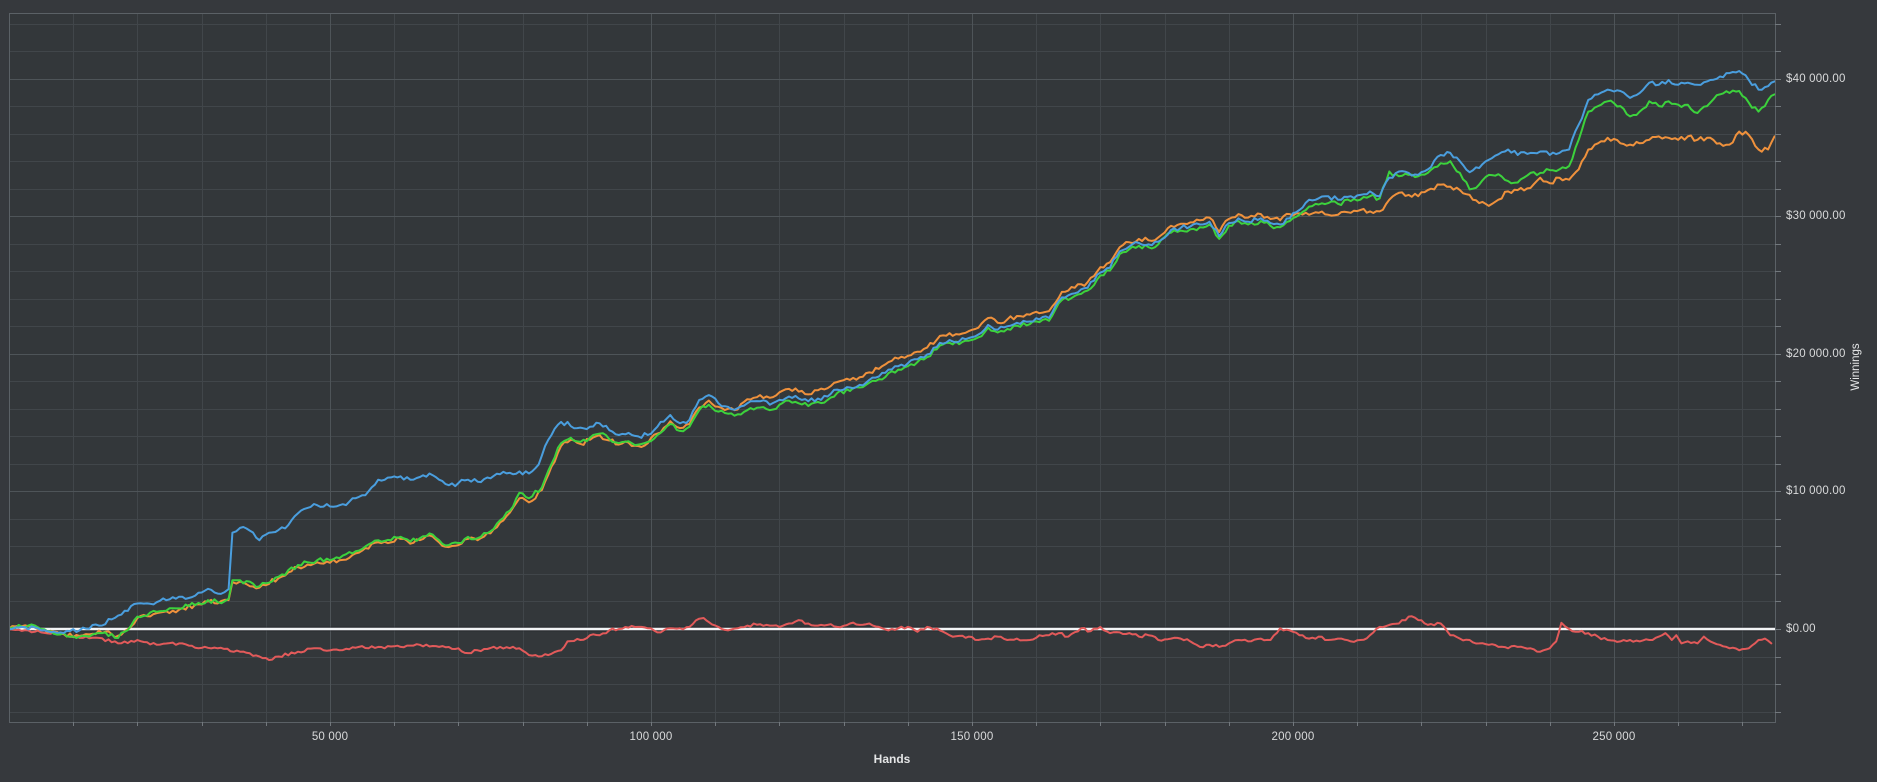 The height and width of the screenshot is (782, 1877). I want to click on series-red-line, so click(891, 638).